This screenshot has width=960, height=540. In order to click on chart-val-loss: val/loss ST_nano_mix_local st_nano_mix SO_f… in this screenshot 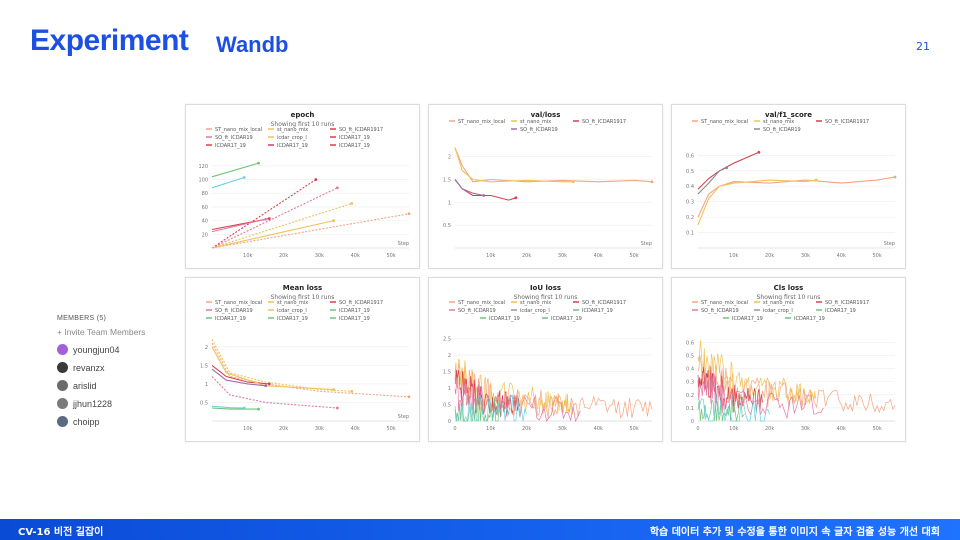, I will do `click(548, 185)`.